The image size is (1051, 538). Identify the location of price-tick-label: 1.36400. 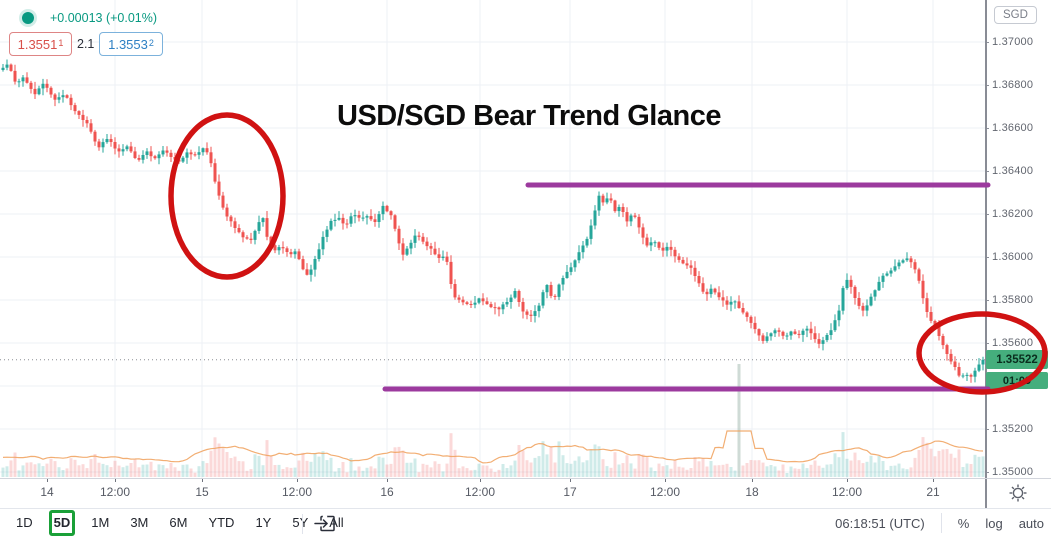
(1013, 171).